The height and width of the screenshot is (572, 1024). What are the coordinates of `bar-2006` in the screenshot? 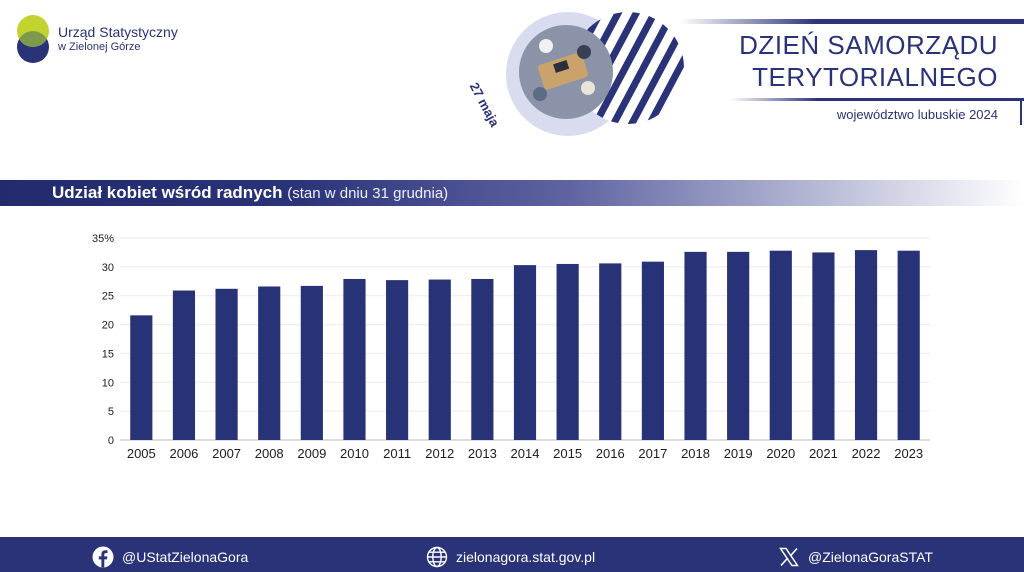 It's located at (184, 365).